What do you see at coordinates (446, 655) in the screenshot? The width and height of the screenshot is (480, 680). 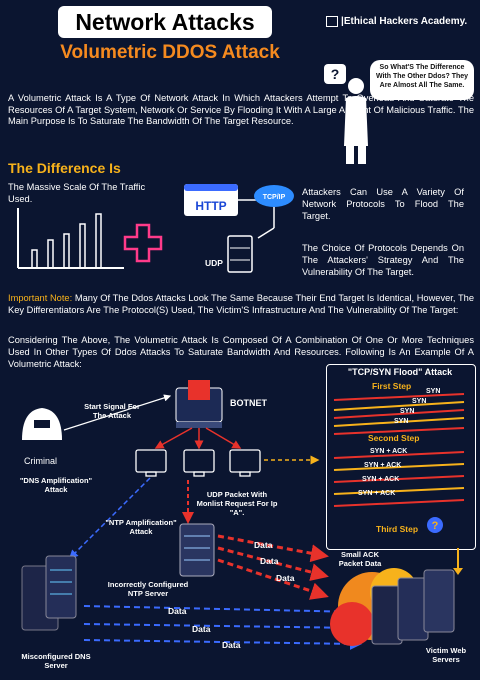 I see `victim-servers-label: Victim Web Servers` at bounding box center [446, 655].